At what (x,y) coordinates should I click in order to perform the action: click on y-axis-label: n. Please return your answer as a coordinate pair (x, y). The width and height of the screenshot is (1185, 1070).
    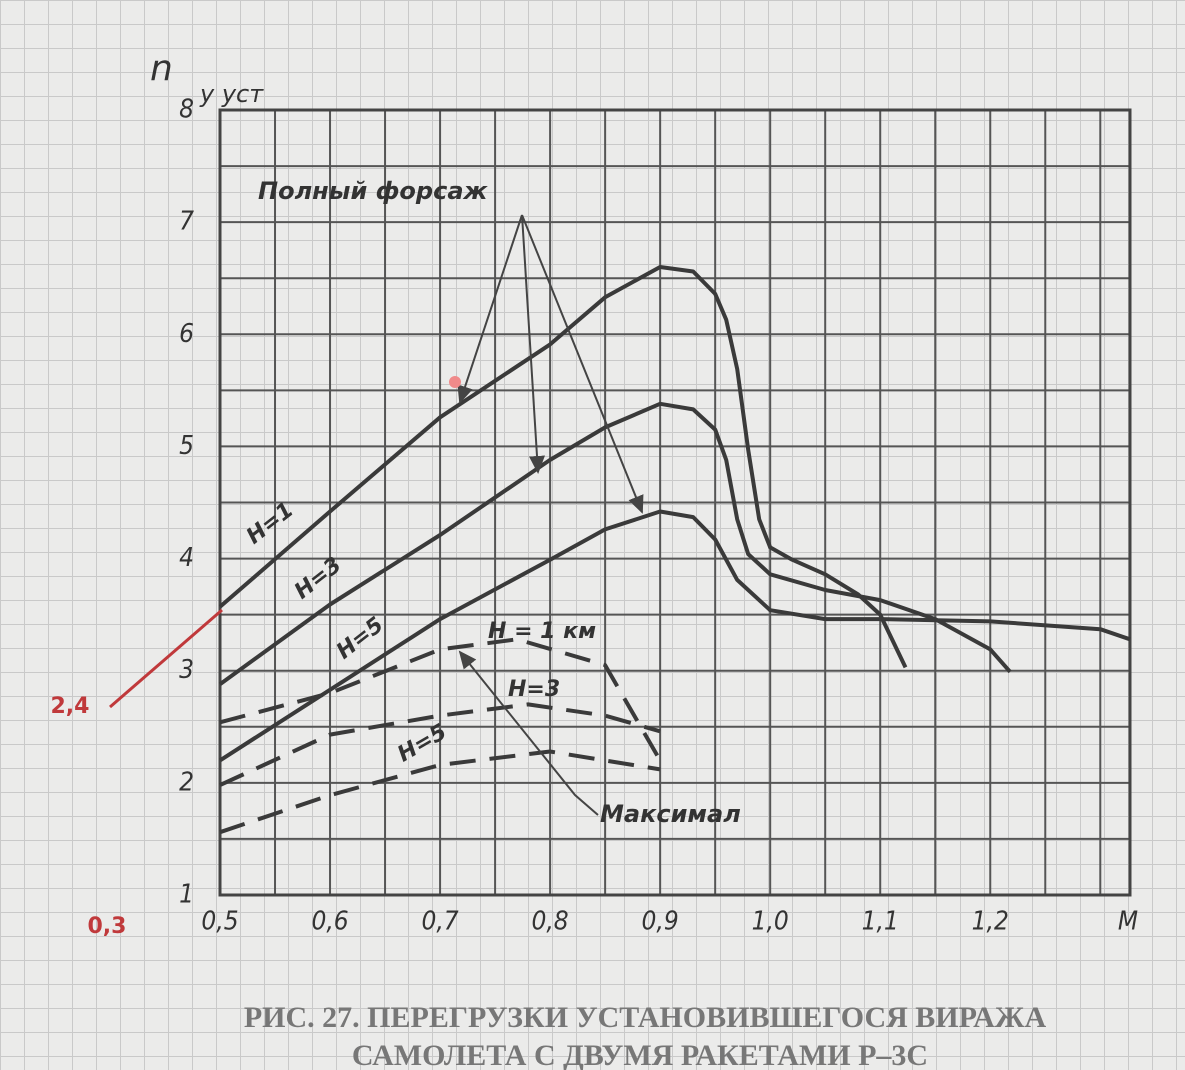
    Looking at the image, I should click on (161, 68).